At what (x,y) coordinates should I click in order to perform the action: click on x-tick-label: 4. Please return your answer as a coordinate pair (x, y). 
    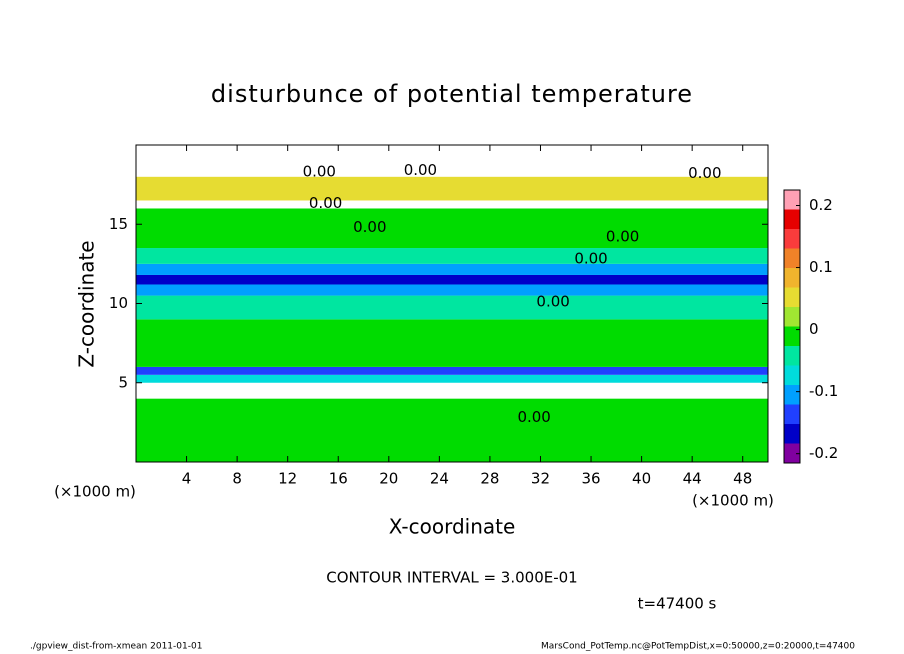
    Looking at the image, I should click on (187, 479).